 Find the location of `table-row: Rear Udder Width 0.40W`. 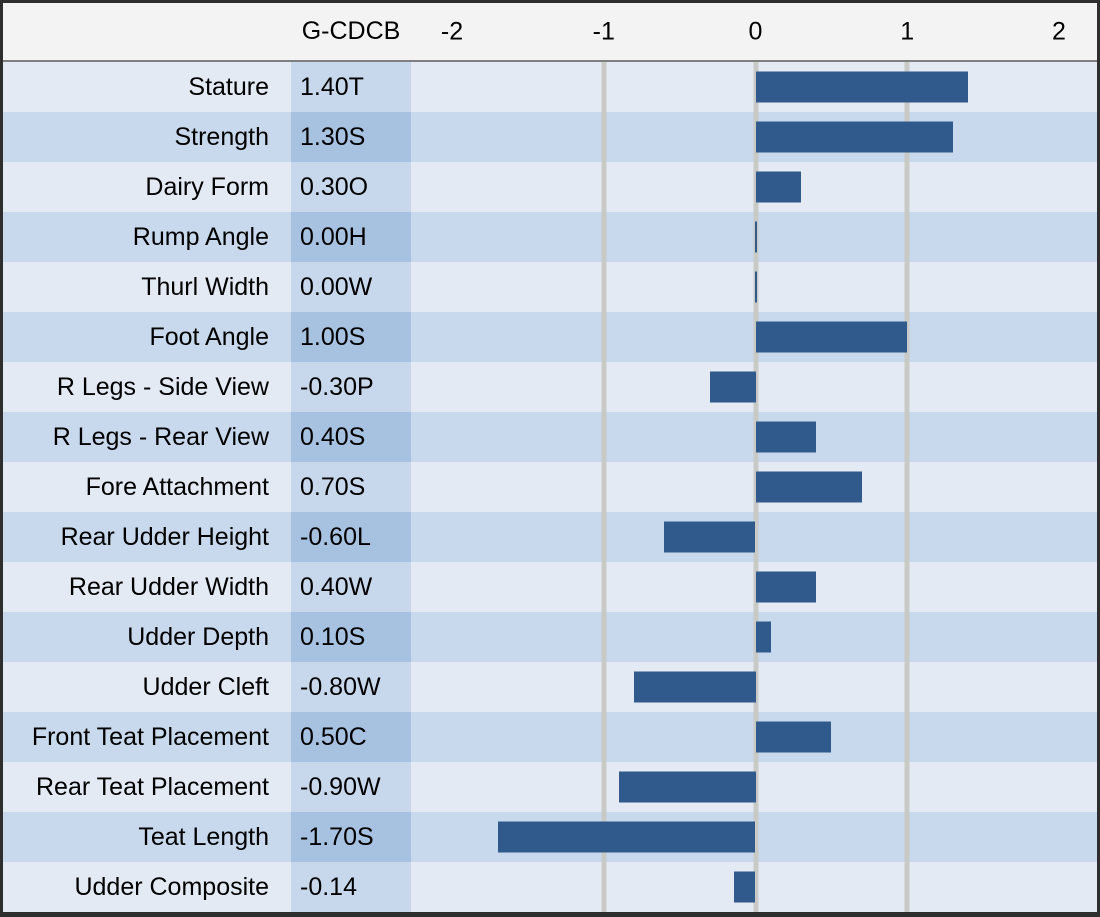

table-row: Rear Udder Width 0.40W is located at coordinates (550, 587).